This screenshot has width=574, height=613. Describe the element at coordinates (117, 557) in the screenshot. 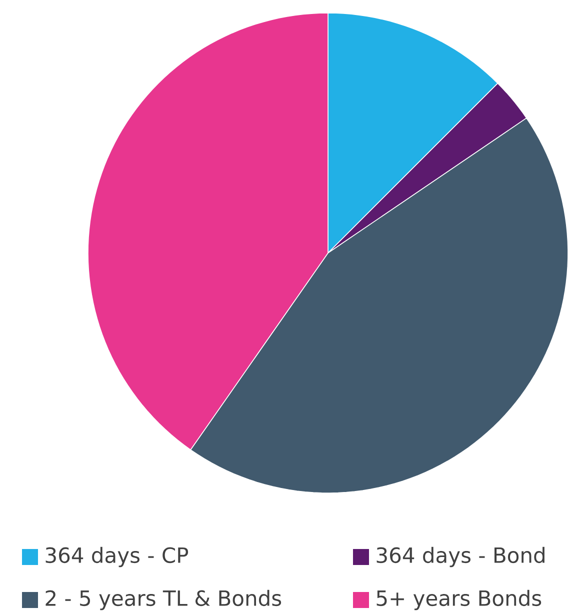

I see `legend-label: 364 days - CP` at that location.